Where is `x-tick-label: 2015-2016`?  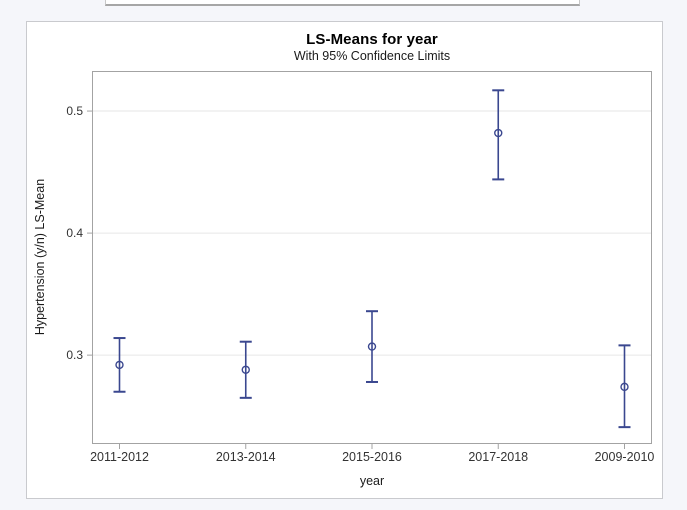 x-tick-label: 2015-2016 is located at coordinates (372, 457).